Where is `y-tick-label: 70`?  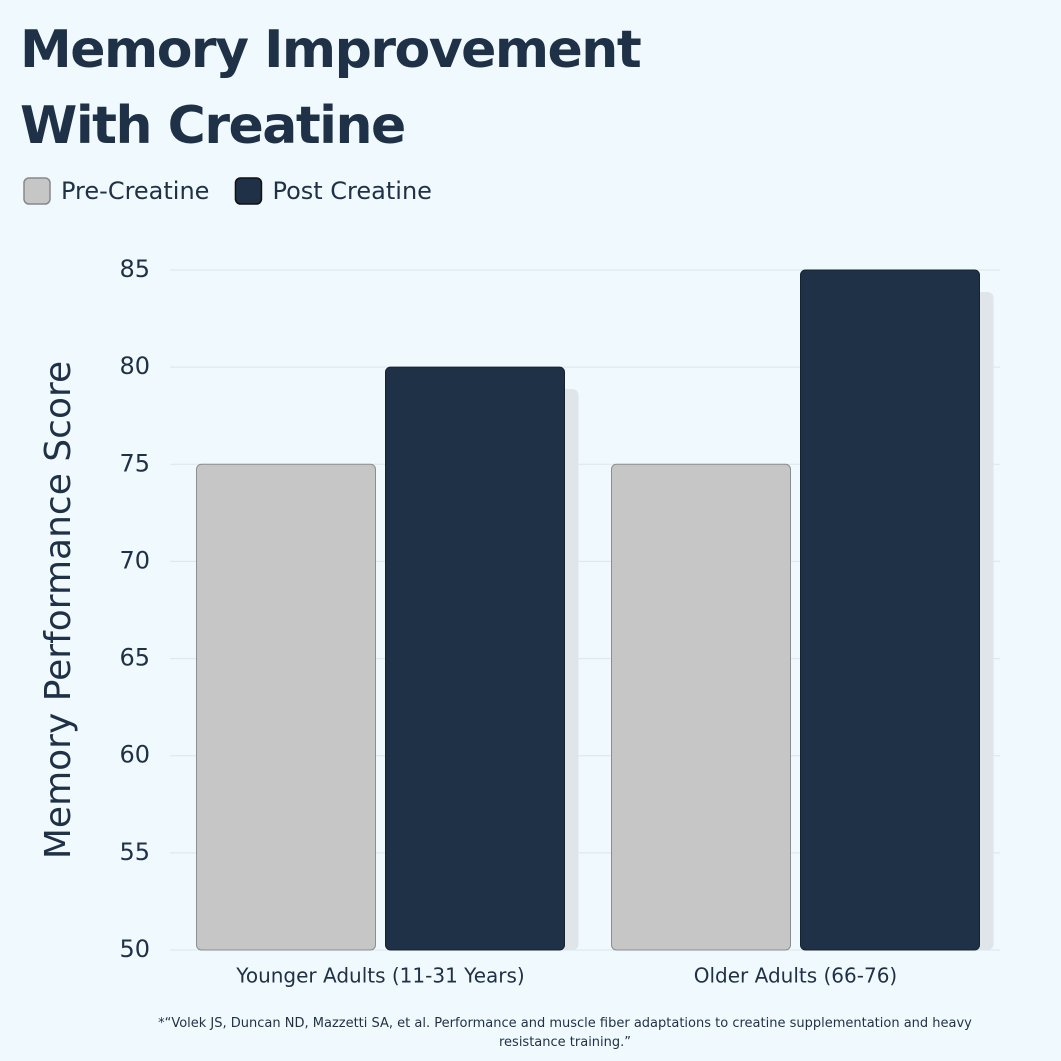
y-tick-label: 70 is located at coordinates (134, 560).